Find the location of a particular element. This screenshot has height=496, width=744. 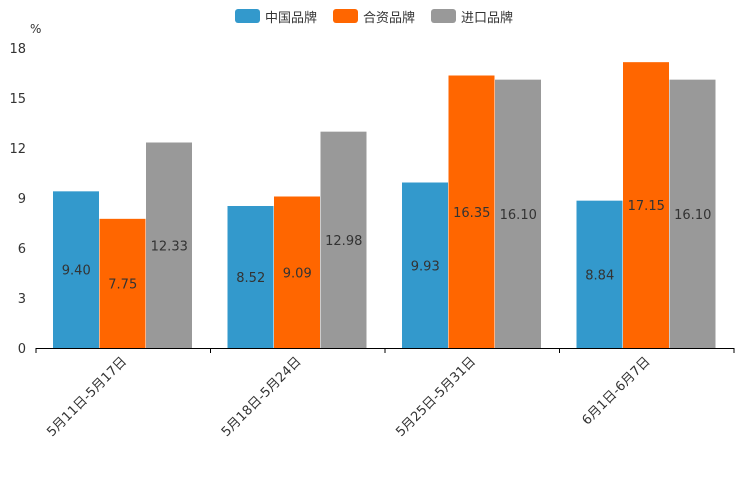

legend-item-joint-venture: 合资品牌 is located at coordinates (374, 16).